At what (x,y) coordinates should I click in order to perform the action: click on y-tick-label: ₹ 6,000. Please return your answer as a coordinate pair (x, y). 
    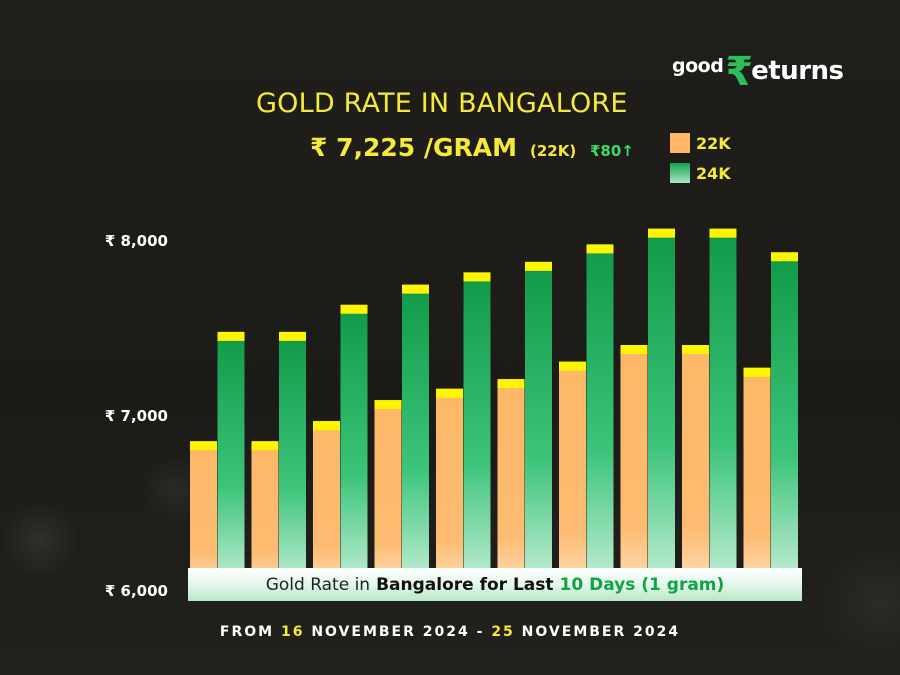
    Looking at the image, I should click on (136, 591).